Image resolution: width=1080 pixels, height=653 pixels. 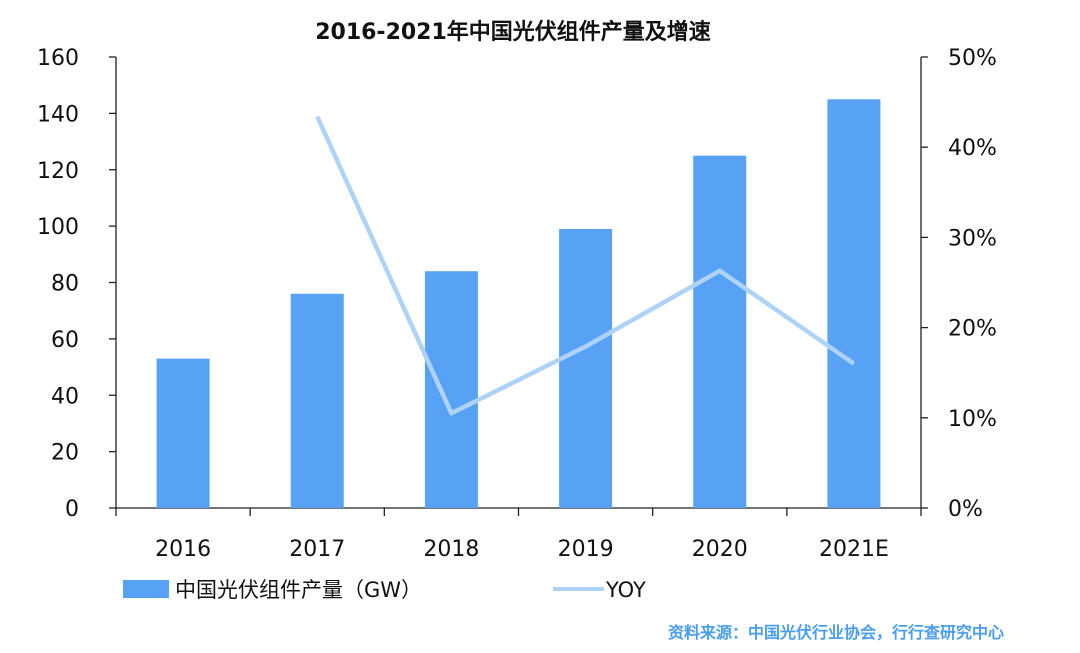 I want to click on y-left-tick-label: 20, so click(x=65, y=453).